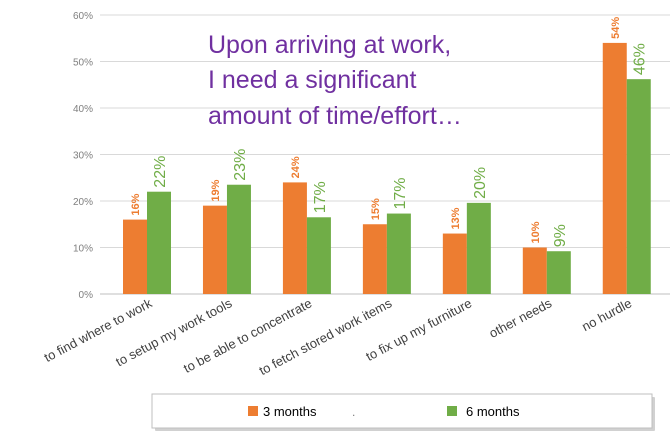 The image size is (670, 438). Describe the element at coordinates (616, 28) in the screenshot. I see `bar-value-label: 54%` at that location.